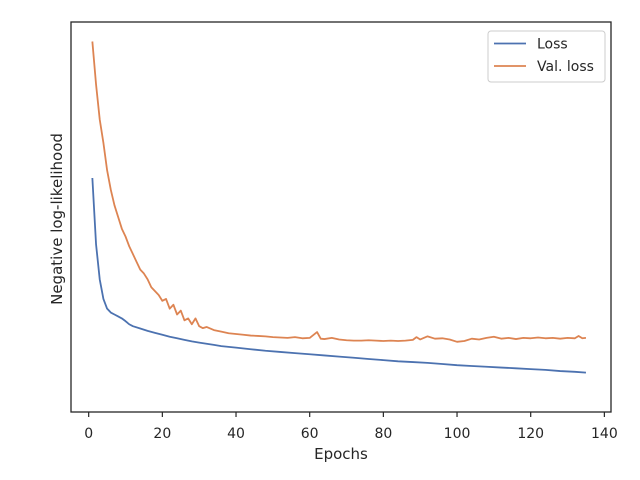 The width and height of the screenshot is (640, 480). I want to click on legend: Loss Val. loss, so click(546, 56).